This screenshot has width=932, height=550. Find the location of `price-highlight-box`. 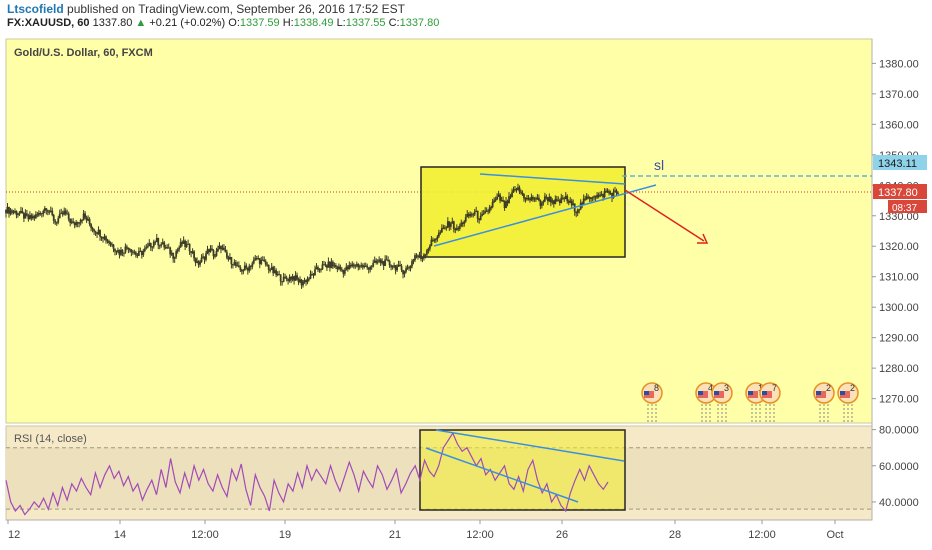

price-highlight-box is located at coordinates (523, 212).